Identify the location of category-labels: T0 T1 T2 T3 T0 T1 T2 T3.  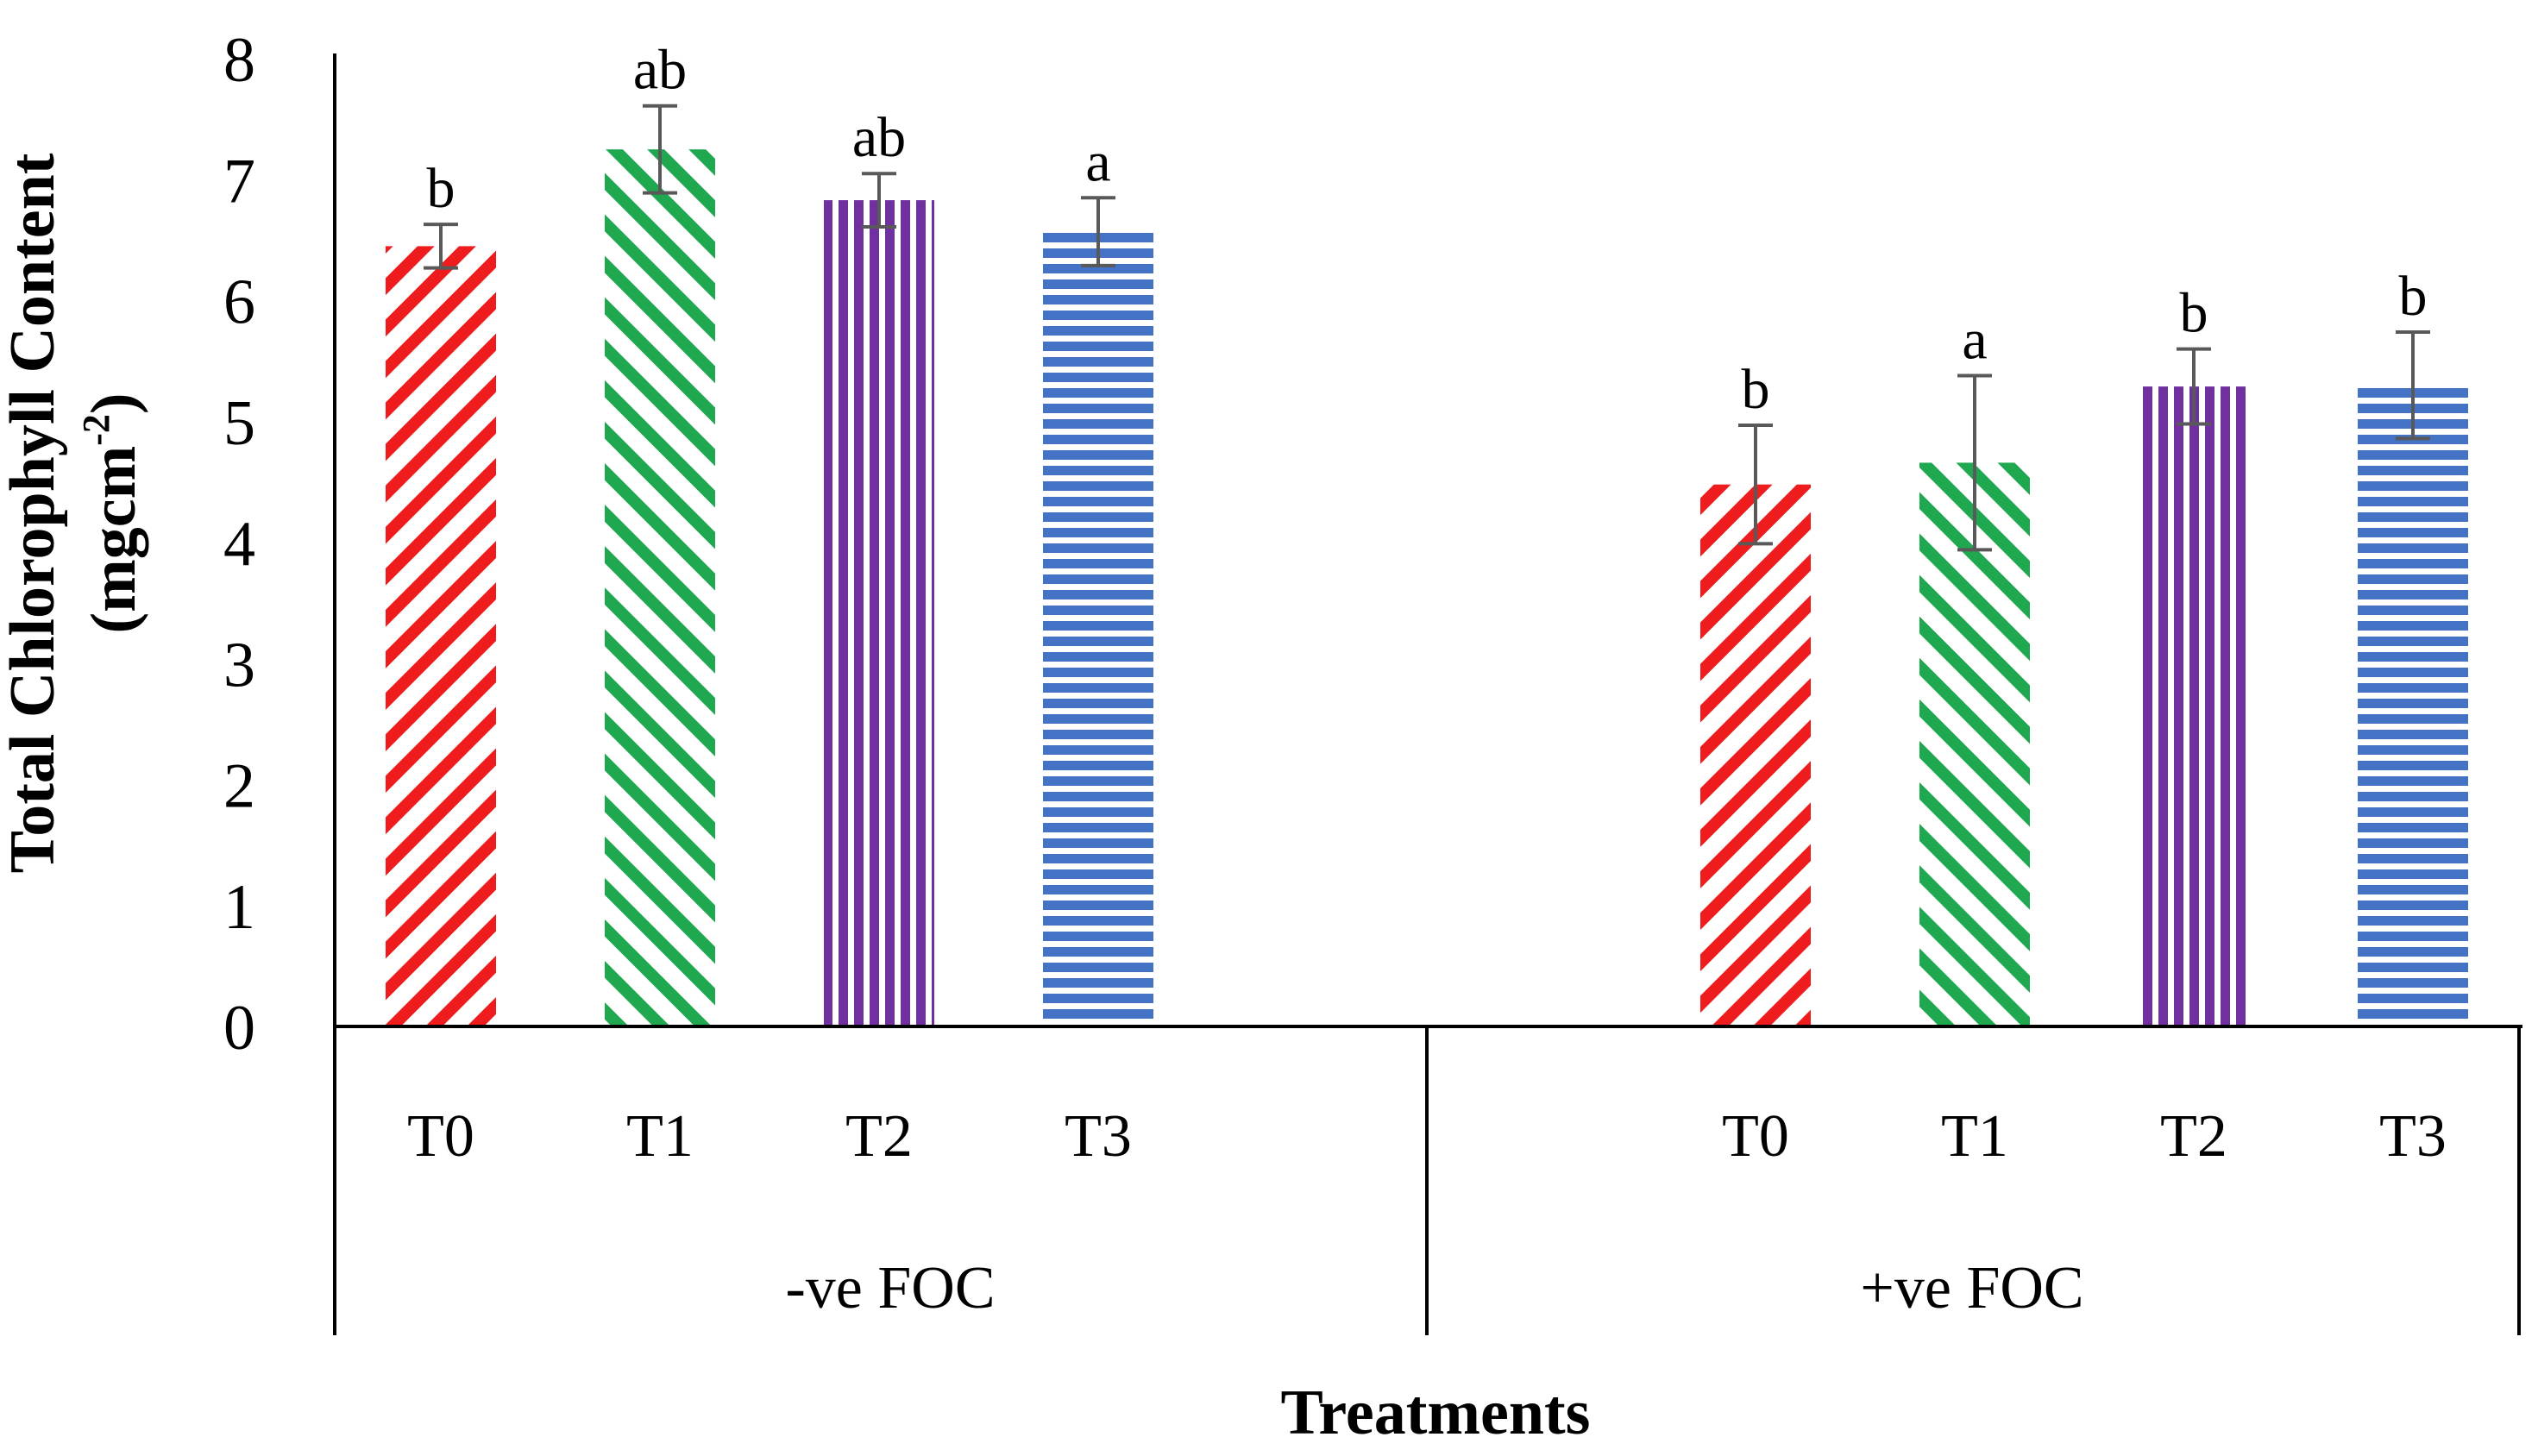
(1427, 1136).